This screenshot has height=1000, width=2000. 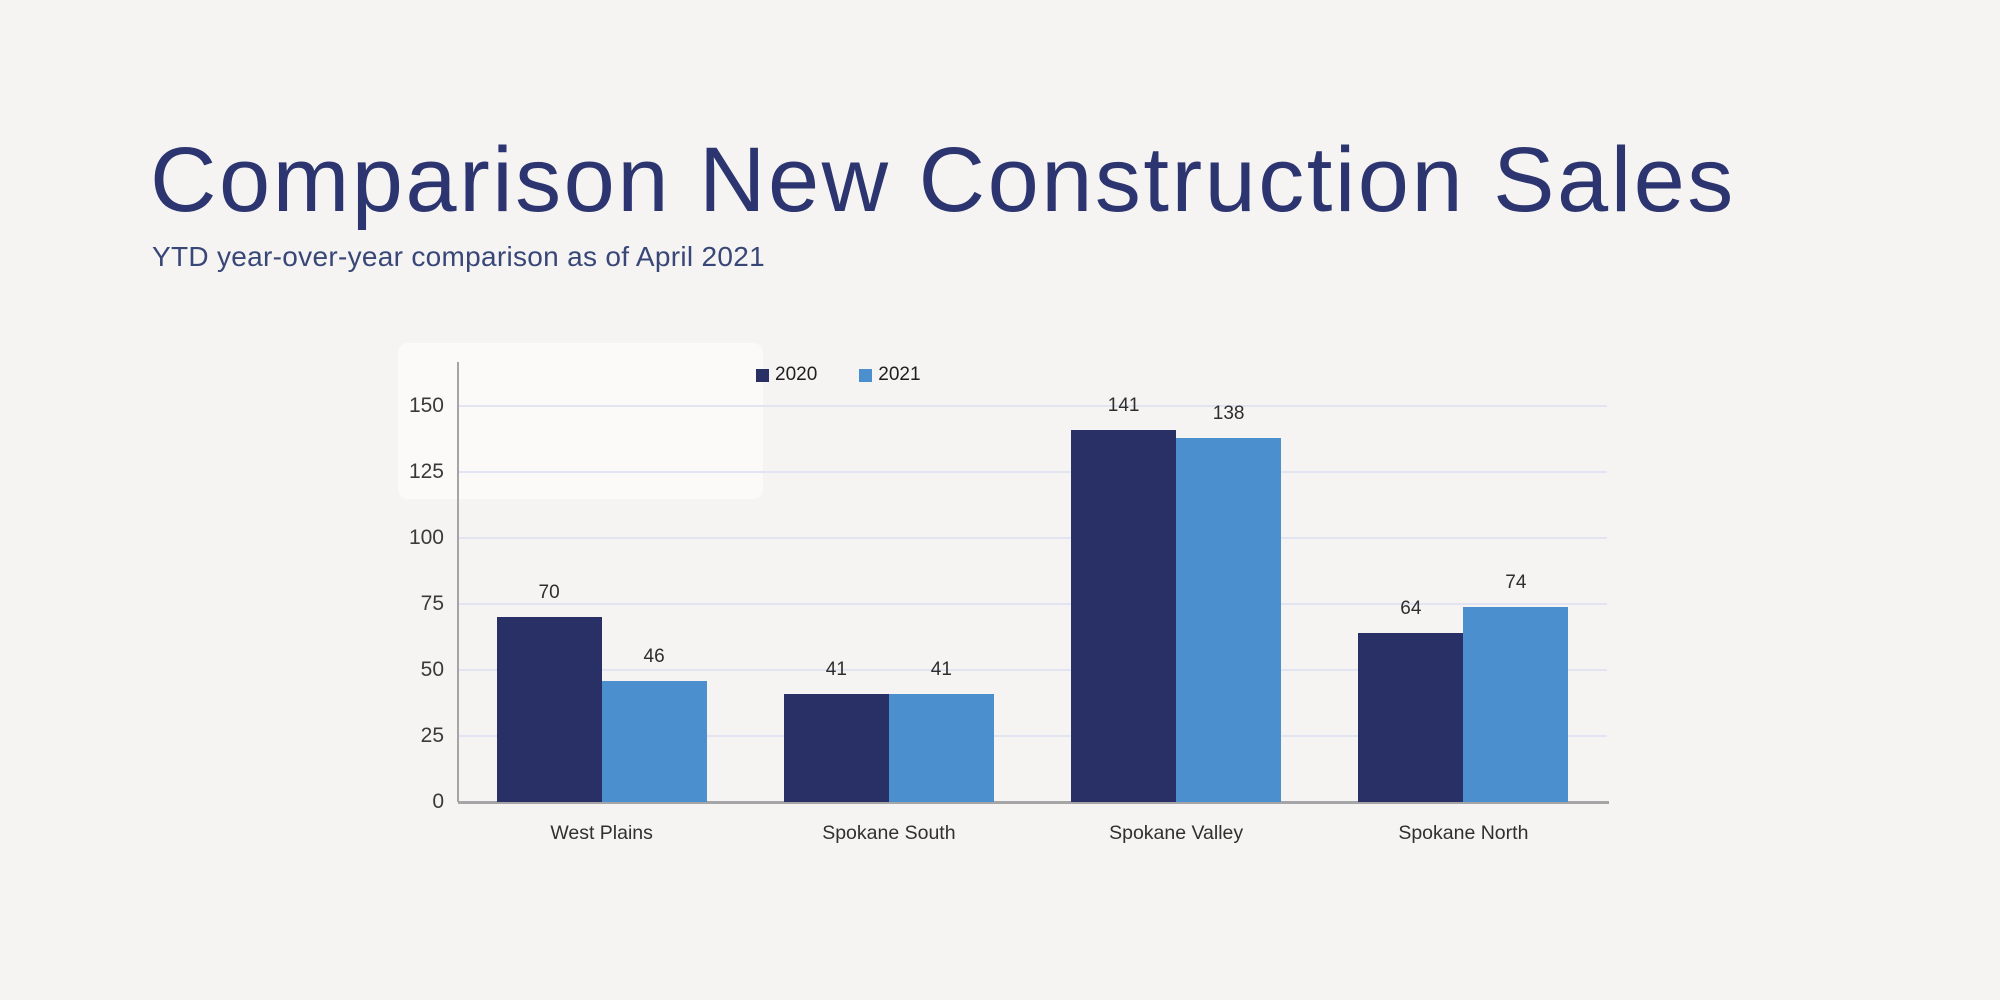 I want to click on x-axis-category-label: Spokane South, so click(x=889, y=833).